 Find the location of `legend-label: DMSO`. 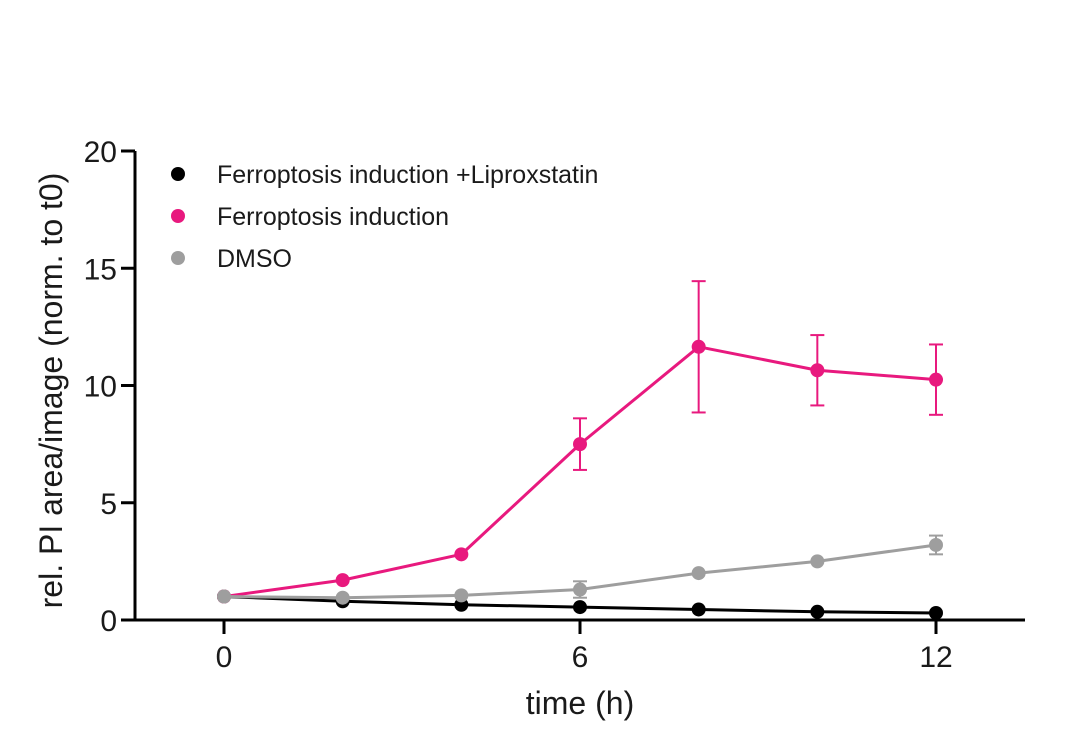

legend-label: DMSO is located at coordinates (254, 259).